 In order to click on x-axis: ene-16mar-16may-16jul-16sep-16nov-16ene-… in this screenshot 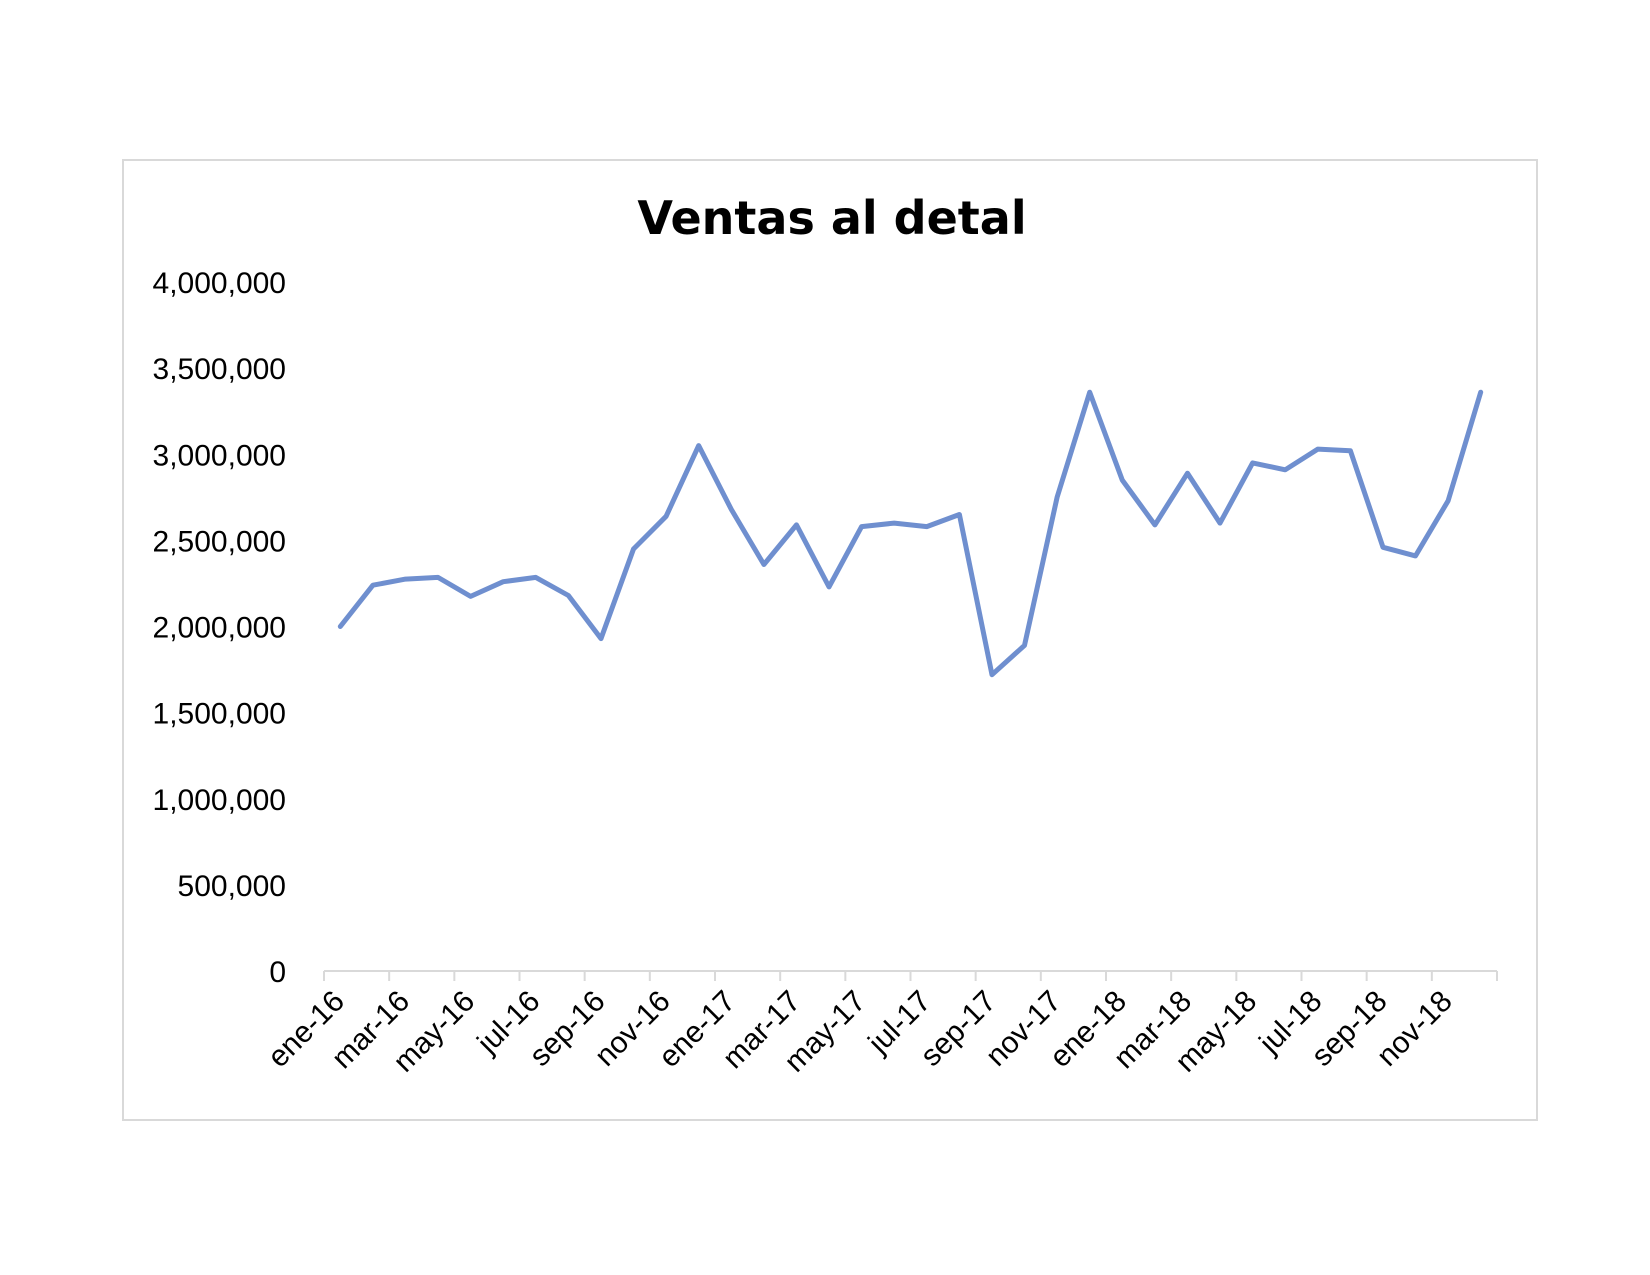, I will do `click(880, 1024)`.